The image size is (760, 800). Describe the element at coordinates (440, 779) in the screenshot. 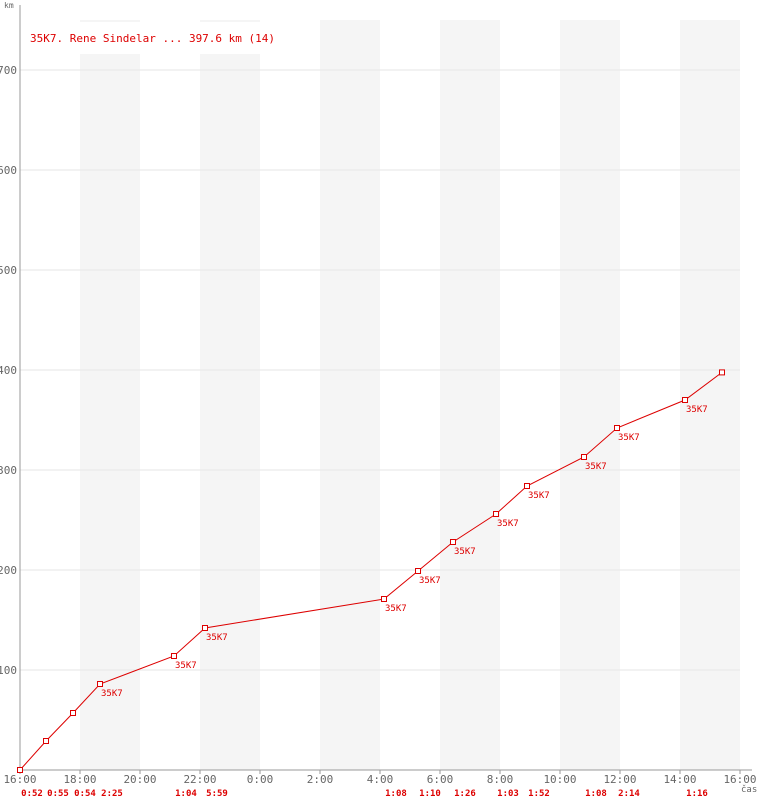

I see `x-tick-label: 6:00` at that location.